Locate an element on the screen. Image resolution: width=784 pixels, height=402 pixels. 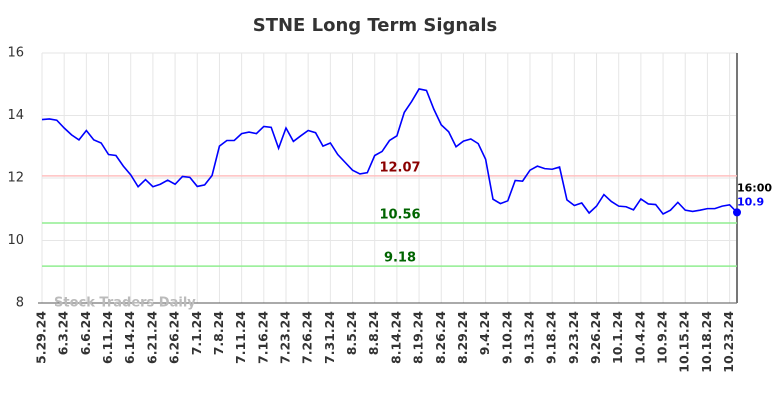
x-tick-label: 6.3.24 is located at coordinates (63, 333).